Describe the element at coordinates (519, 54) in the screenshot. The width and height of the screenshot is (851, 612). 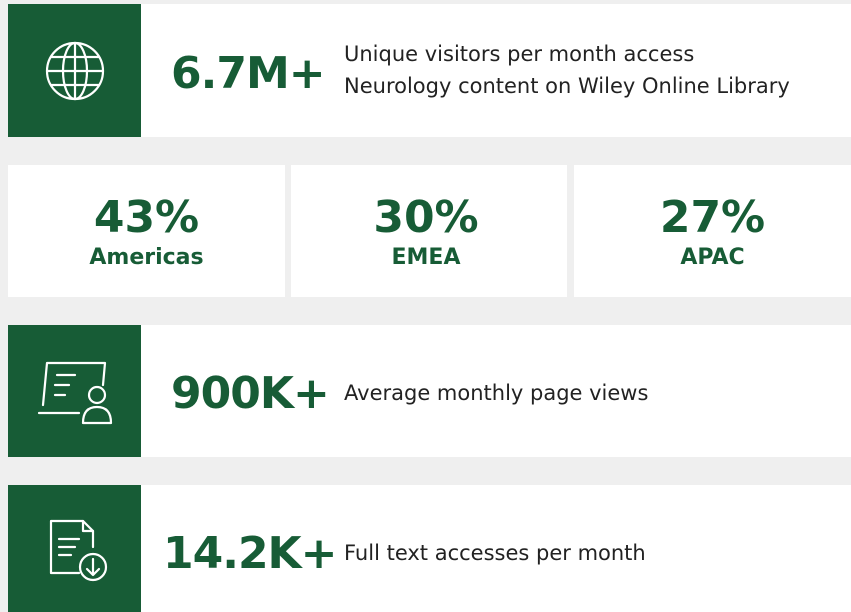
I see `desc-line: Unique visitors per month access` at that location.